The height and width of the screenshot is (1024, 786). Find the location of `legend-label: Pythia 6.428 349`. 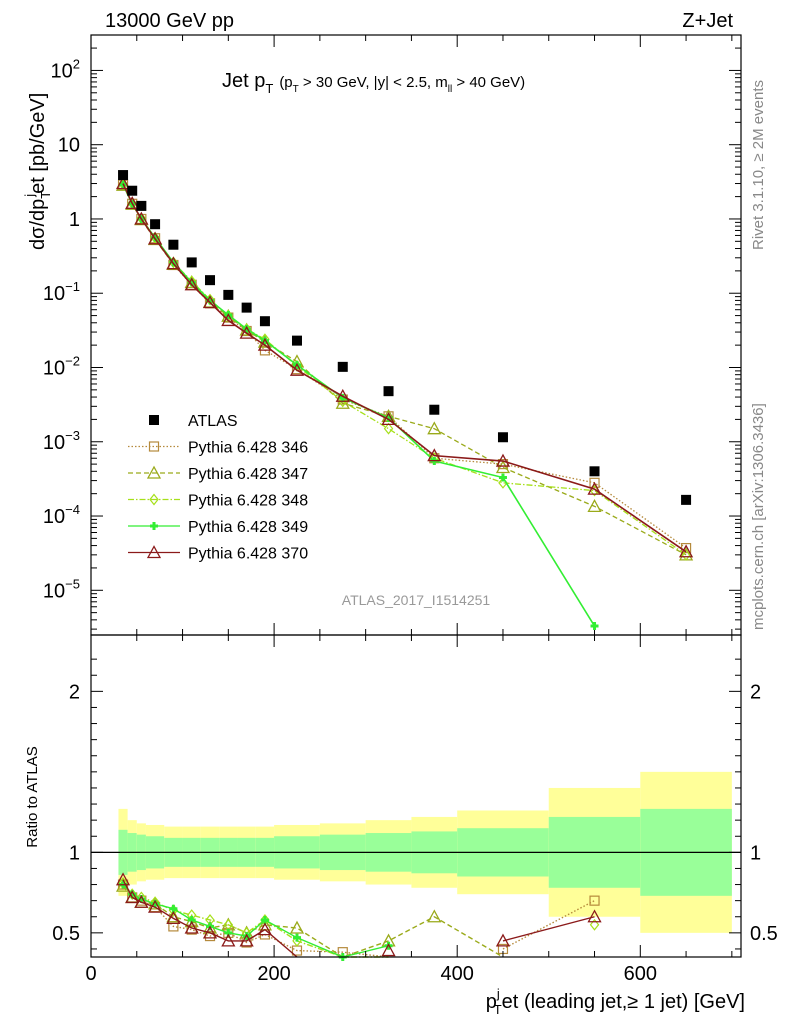

legend-label: Pythia 6.428 349 is located at coordinates (248, 527).